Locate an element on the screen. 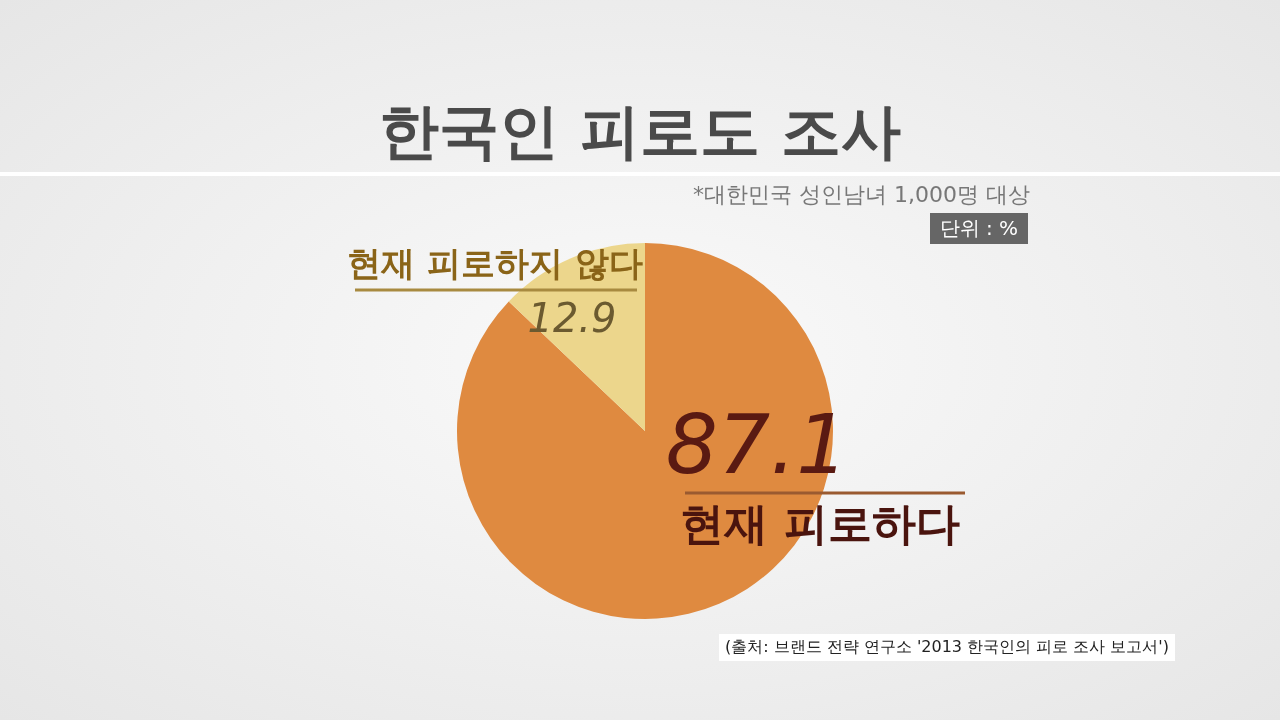 Image resolution: width=1280 pixels, height=720 pixels. text: *대한민국 성인남녀 1,000명 대상 is located at coordinates (861, 195).